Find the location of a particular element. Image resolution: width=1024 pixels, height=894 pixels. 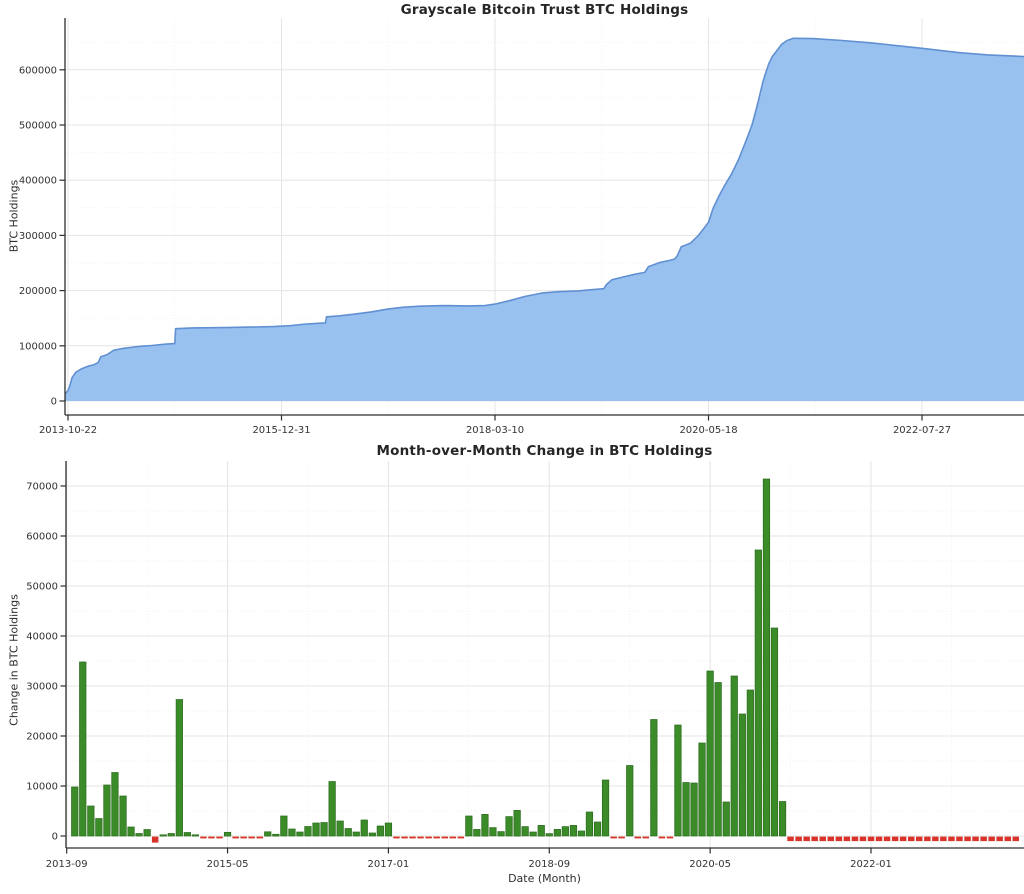

x-tick-label: 2017-01 is located at coordinates (389, 864).